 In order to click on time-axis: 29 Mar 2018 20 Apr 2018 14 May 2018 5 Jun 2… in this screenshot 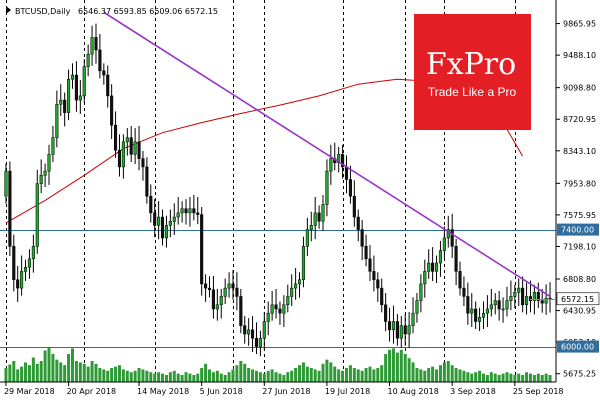, I will do `click(284, 389)`.